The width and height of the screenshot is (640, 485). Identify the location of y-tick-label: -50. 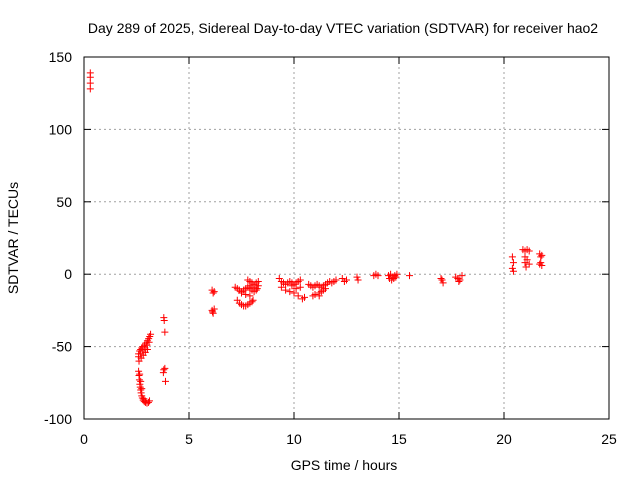
(62, 347).